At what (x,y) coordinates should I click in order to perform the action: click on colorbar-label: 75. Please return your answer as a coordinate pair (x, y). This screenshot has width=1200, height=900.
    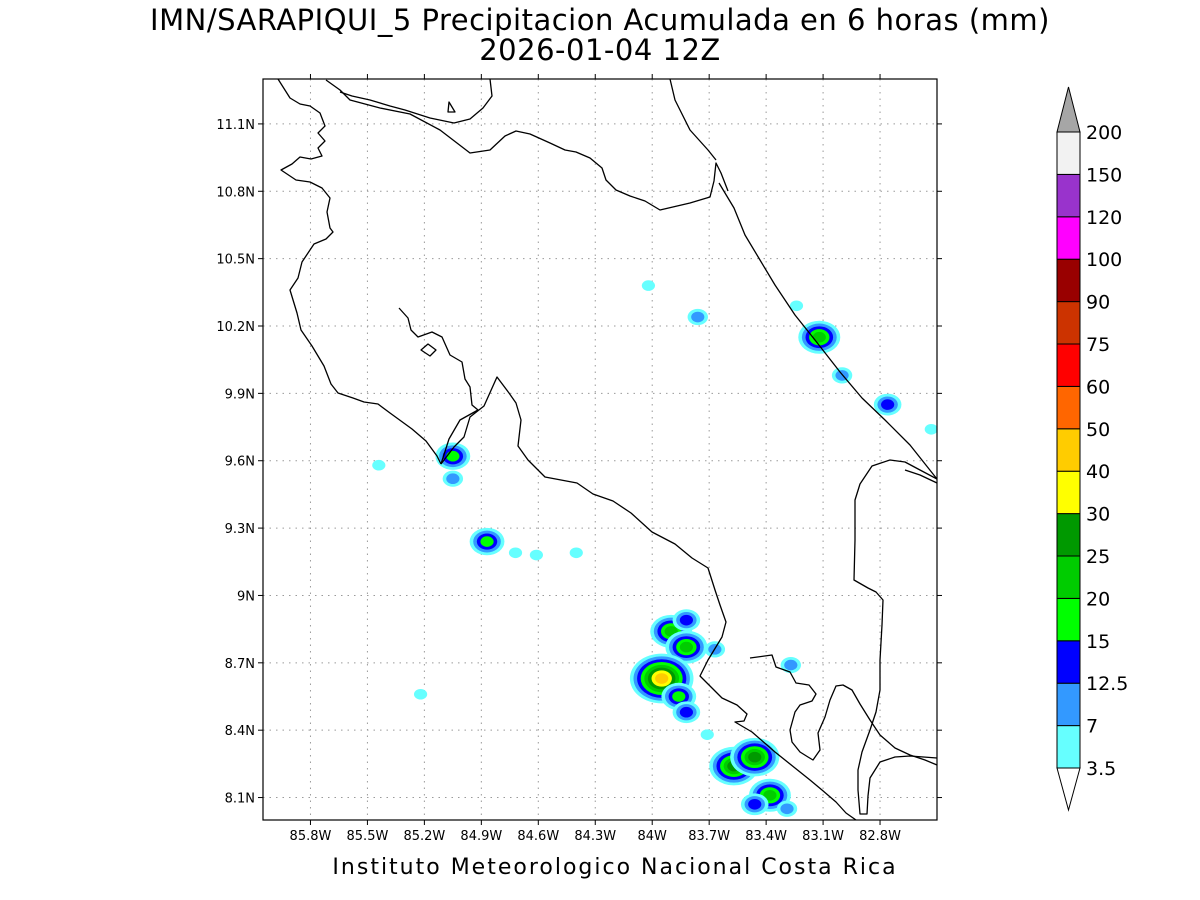
    Looking at the image, I should click on (1098, 345).